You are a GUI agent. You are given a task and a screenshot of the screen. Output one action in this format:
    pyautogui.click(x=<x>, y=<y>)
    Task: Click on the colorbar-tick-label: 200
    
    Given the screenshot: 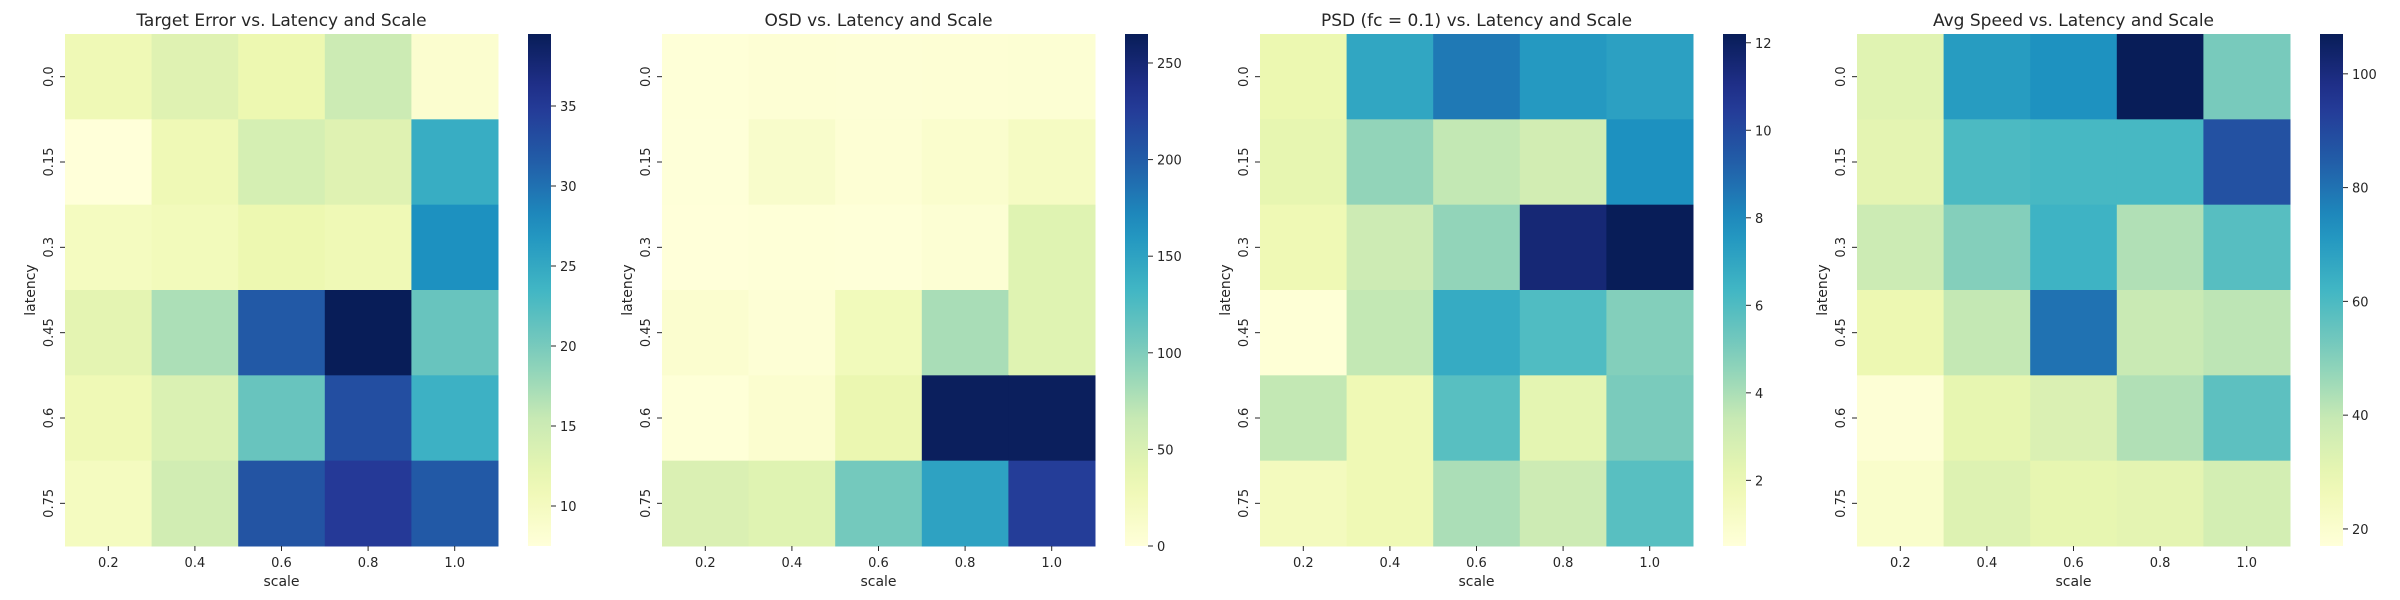 What is the action you would take?
    pyautogui.click(x=1169, y=161)
    